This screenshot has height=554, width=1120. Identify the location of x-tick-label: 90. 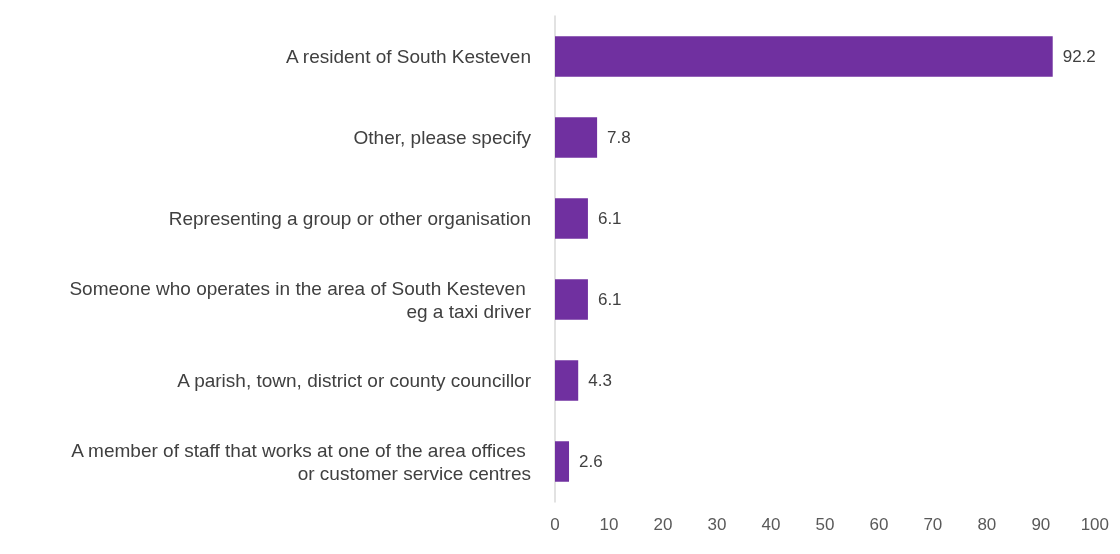
(1041, 524).